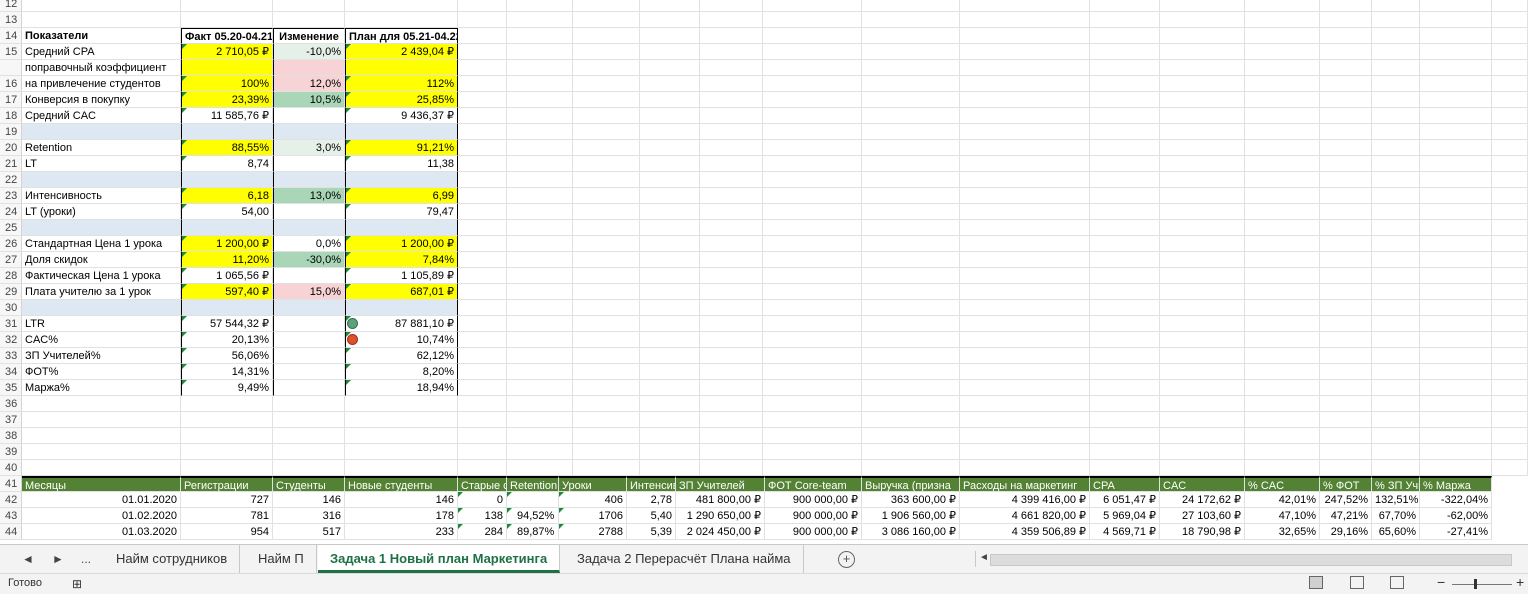  I want to click on cell: 57 544,32 ₽, so click(227, 324).